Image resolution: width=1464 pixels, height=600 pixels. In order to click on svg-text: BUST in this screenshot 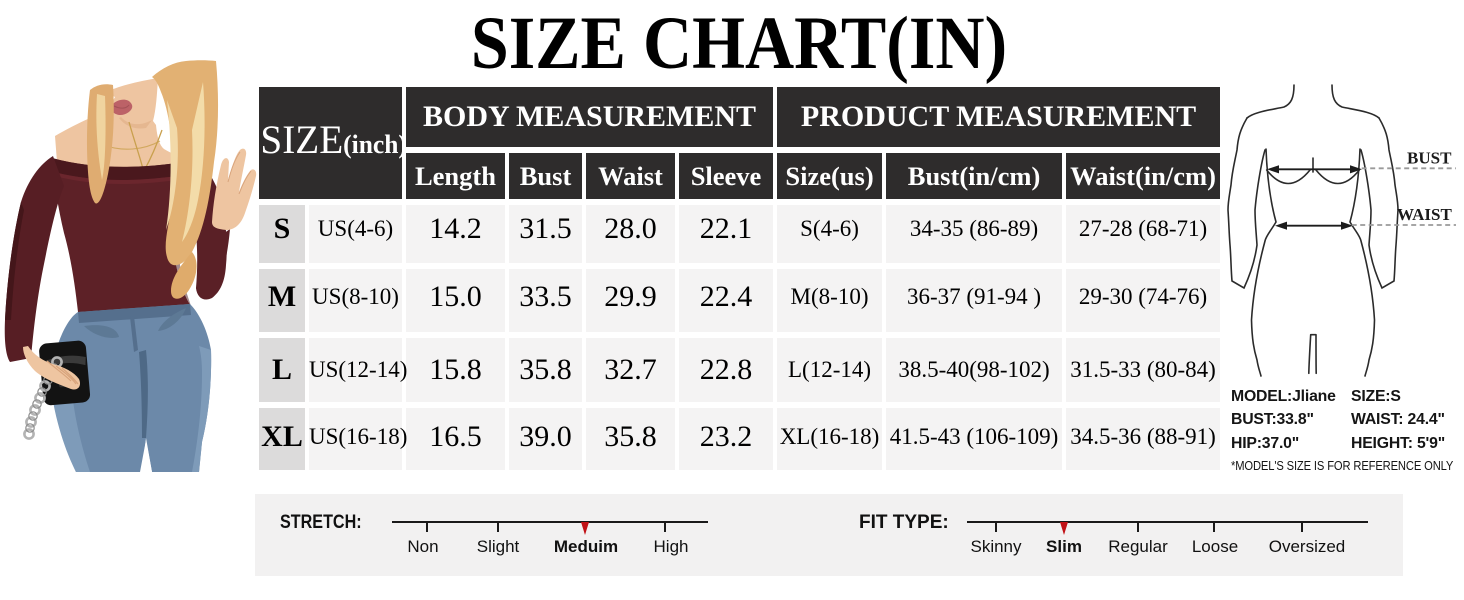, I will do `click(1429, 158)`.